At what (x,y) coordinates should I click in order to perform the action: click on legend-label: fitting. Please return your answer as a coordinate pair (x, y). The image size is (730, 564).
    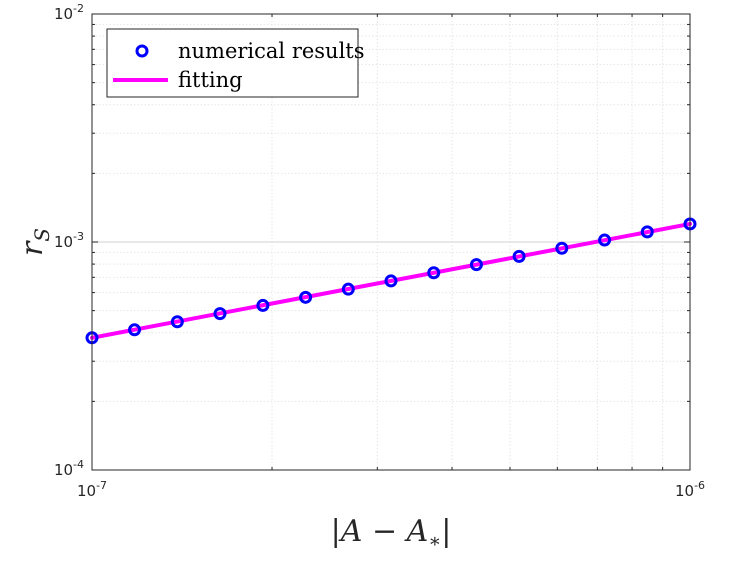
    Looking at the image, I should click on (210, 80).